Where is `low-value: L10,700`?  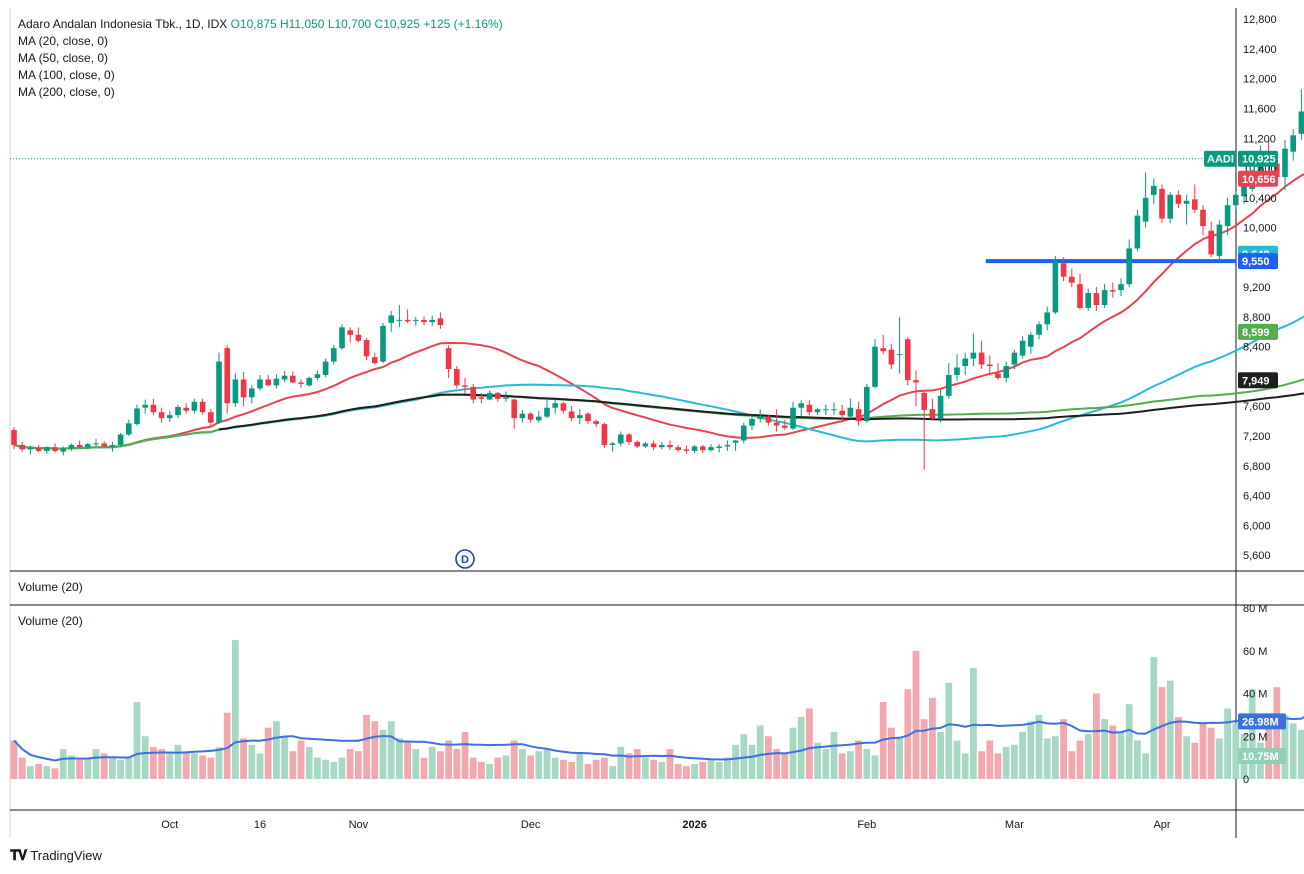 low-value: L10,700 is located at coordinates (349, 24).